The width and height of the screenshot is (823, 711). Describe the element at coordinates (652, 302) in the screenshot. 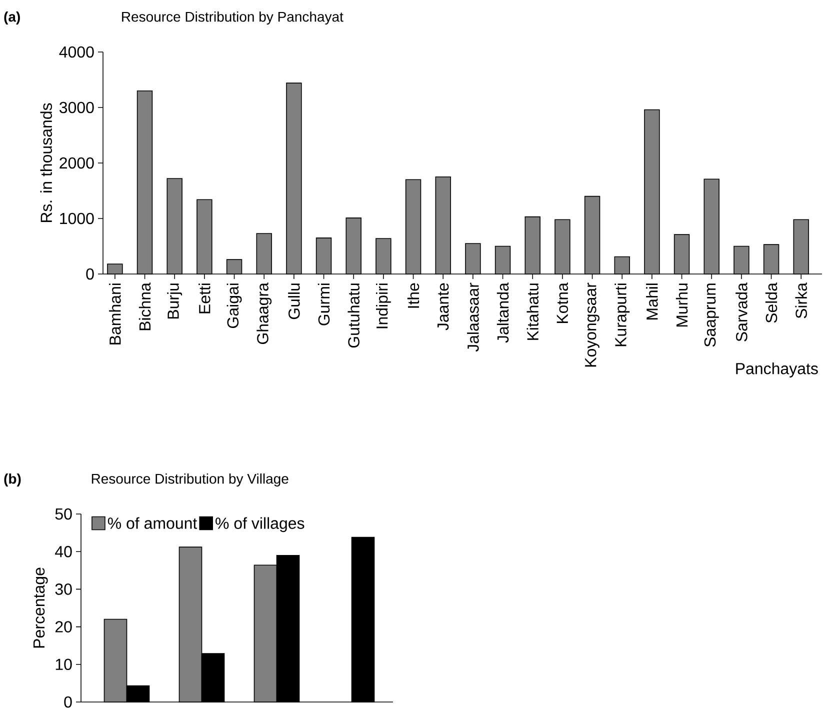

I see `x-tick-label: Mahil` at that location.